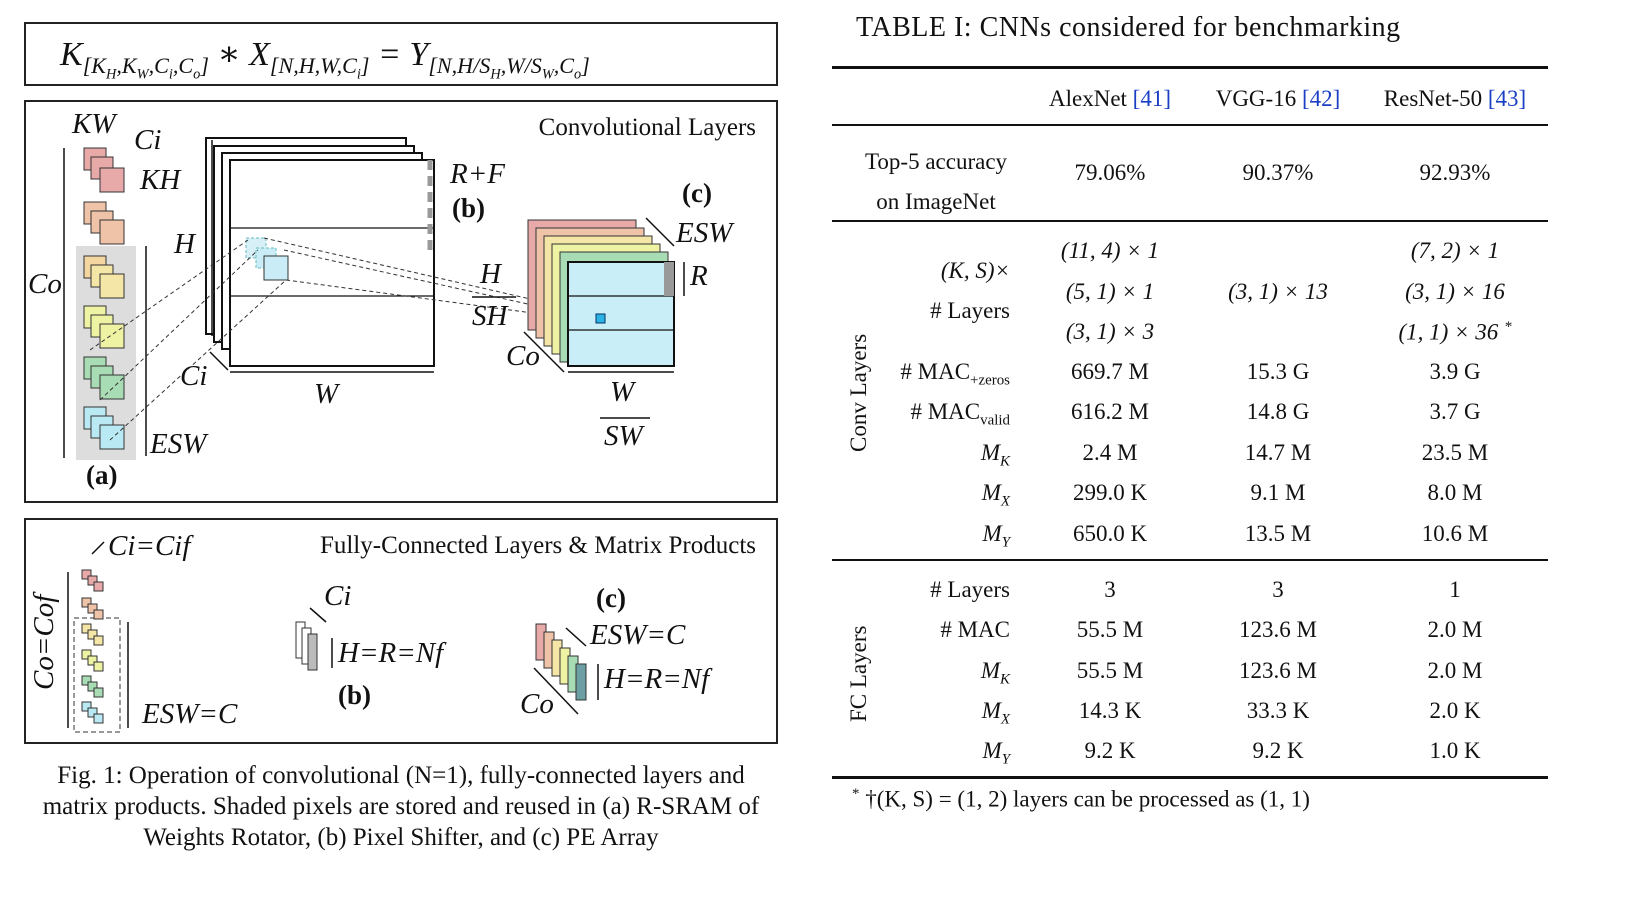 The height and width of the screenshot is (903, 1637). What do you see at coordinates (1278, 589) in the screenshot?
I see `cell-vgg16: 3` at bounding box center [1278, 589].